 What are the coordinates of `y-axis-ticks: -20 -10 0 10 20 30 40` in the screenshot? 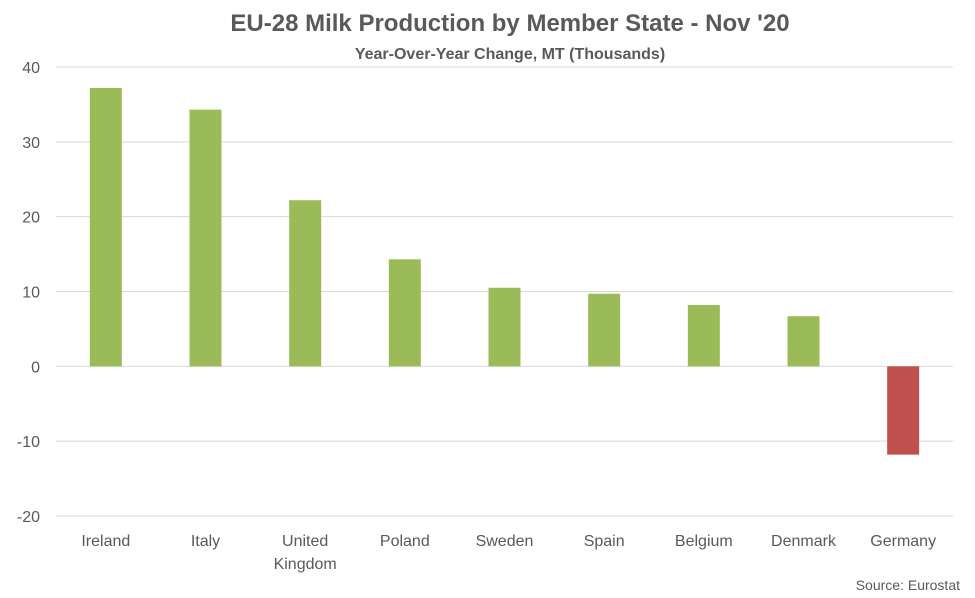 It's located at (28, 293).